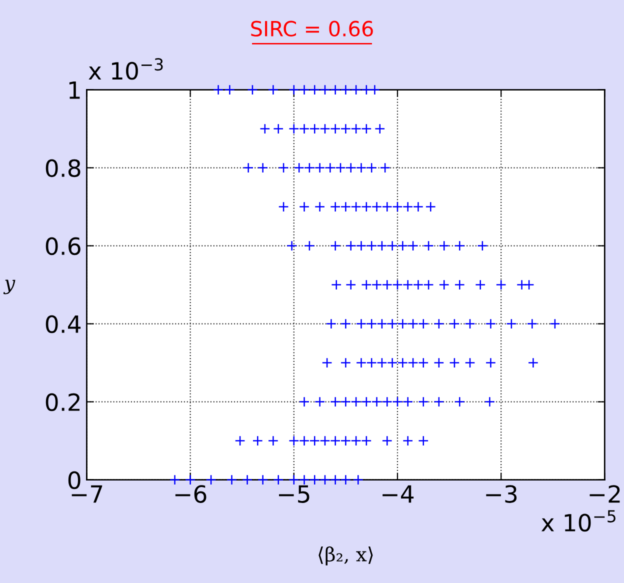  Describe the element at coordinates (125, 69) in the screenshot. I see `text: x 10$^{−3}$` at that location.